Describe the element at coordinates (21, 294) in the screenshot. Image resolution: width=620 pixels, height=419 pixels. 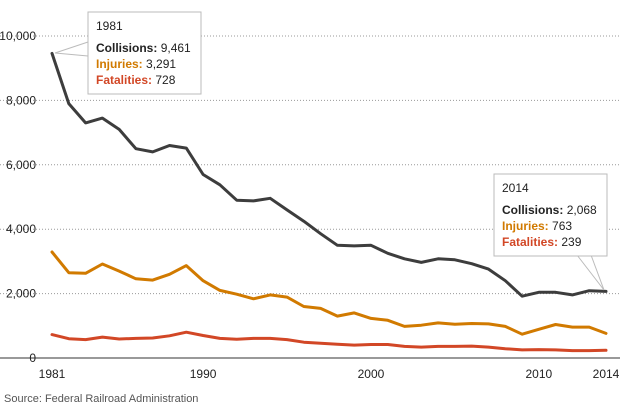
I see `y-tick-label-2000: 2,000` at that location.